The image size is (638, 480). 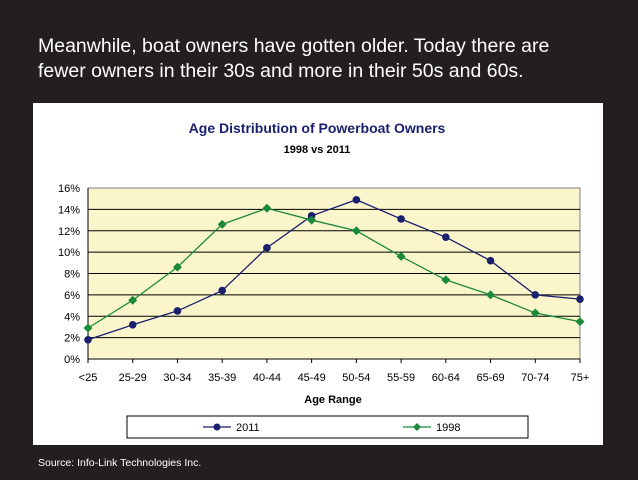 I want to click on x-tick-label: <25, so click(x=88, y=378).